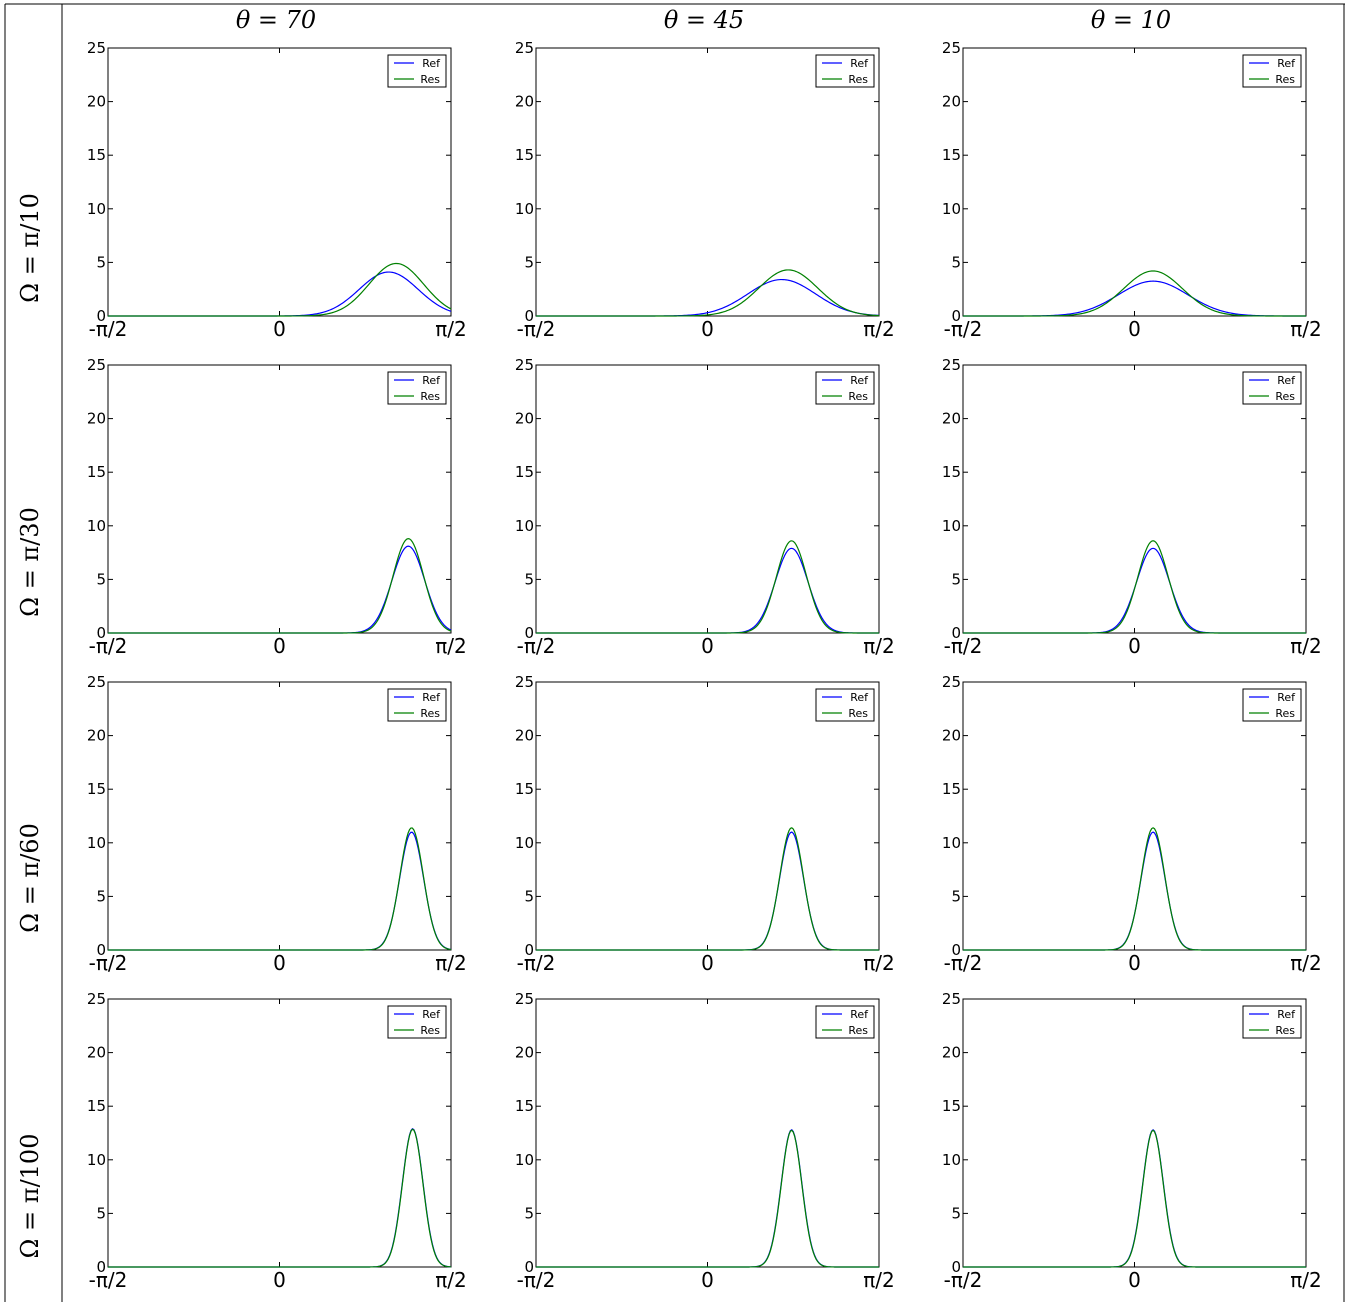 The height and width of the screenshot is (1302, 1345). Describe the element at coordinates (30, 562) in the screenshot. I see `row-label-1: Ω = π/30` at that location.